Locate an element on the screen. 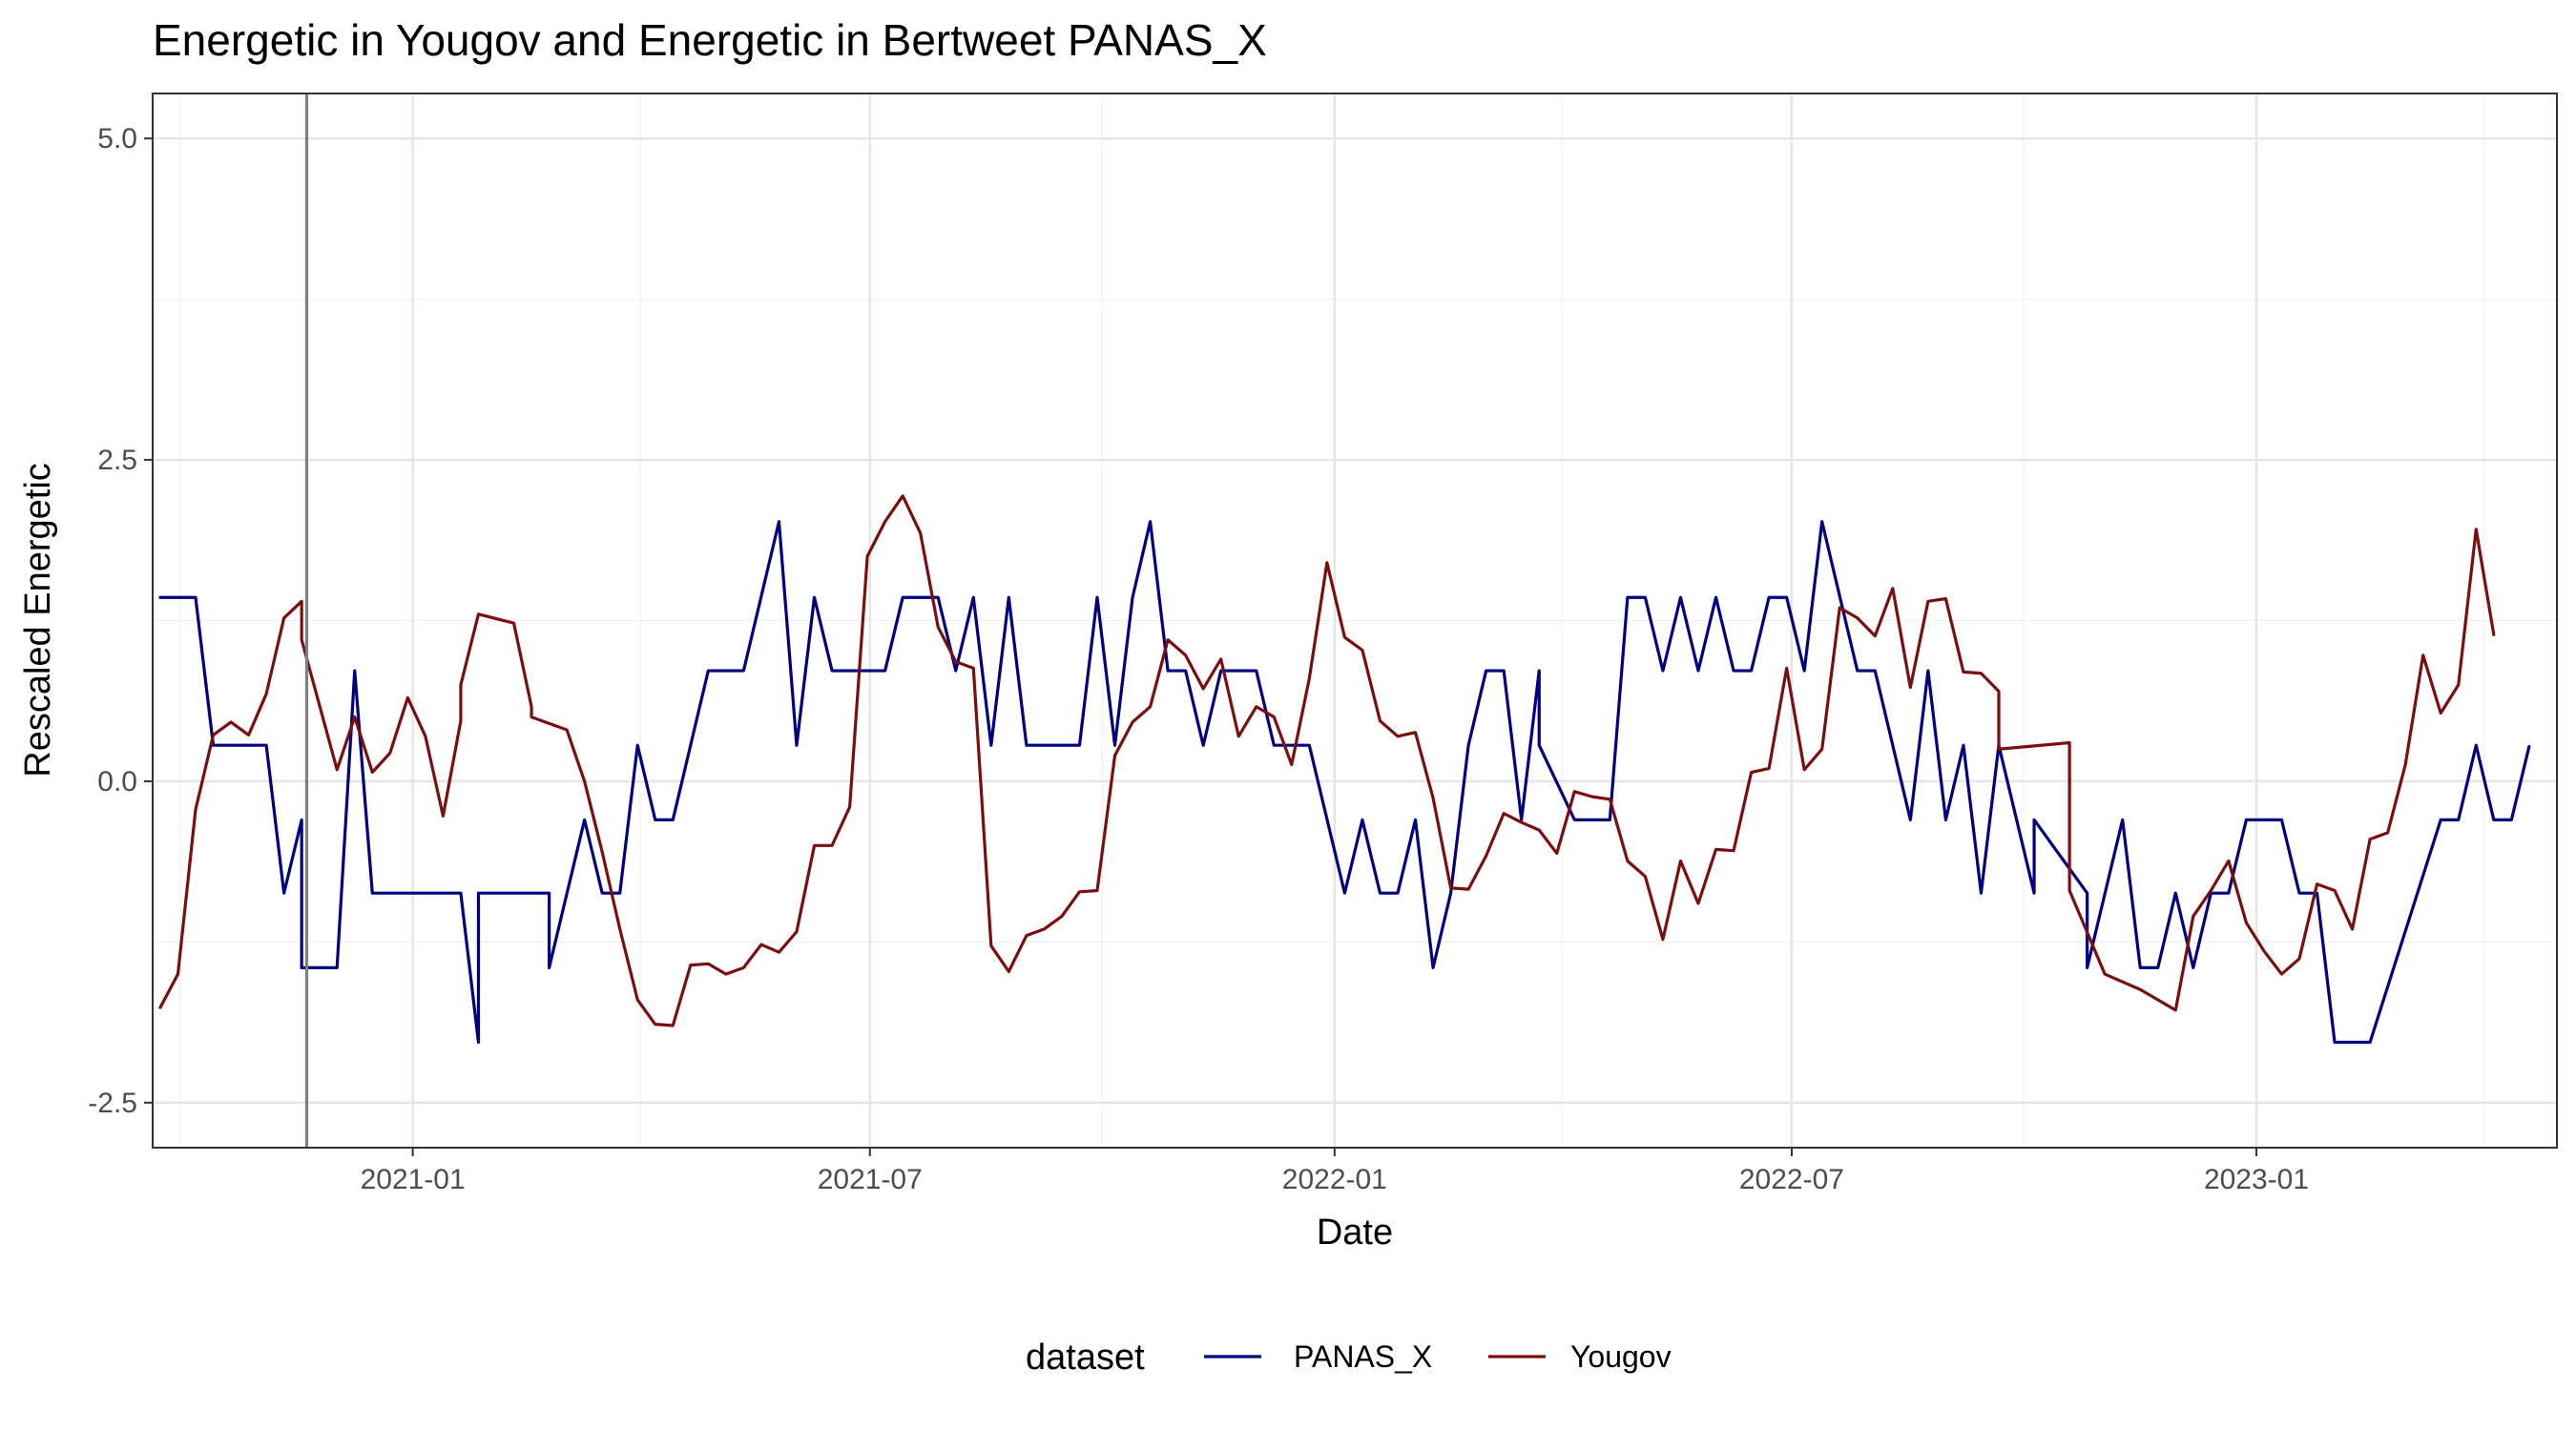 The image size is (2576, 1431). x-tick-label: 2022-01 is located at coordinates (1334, 1179).